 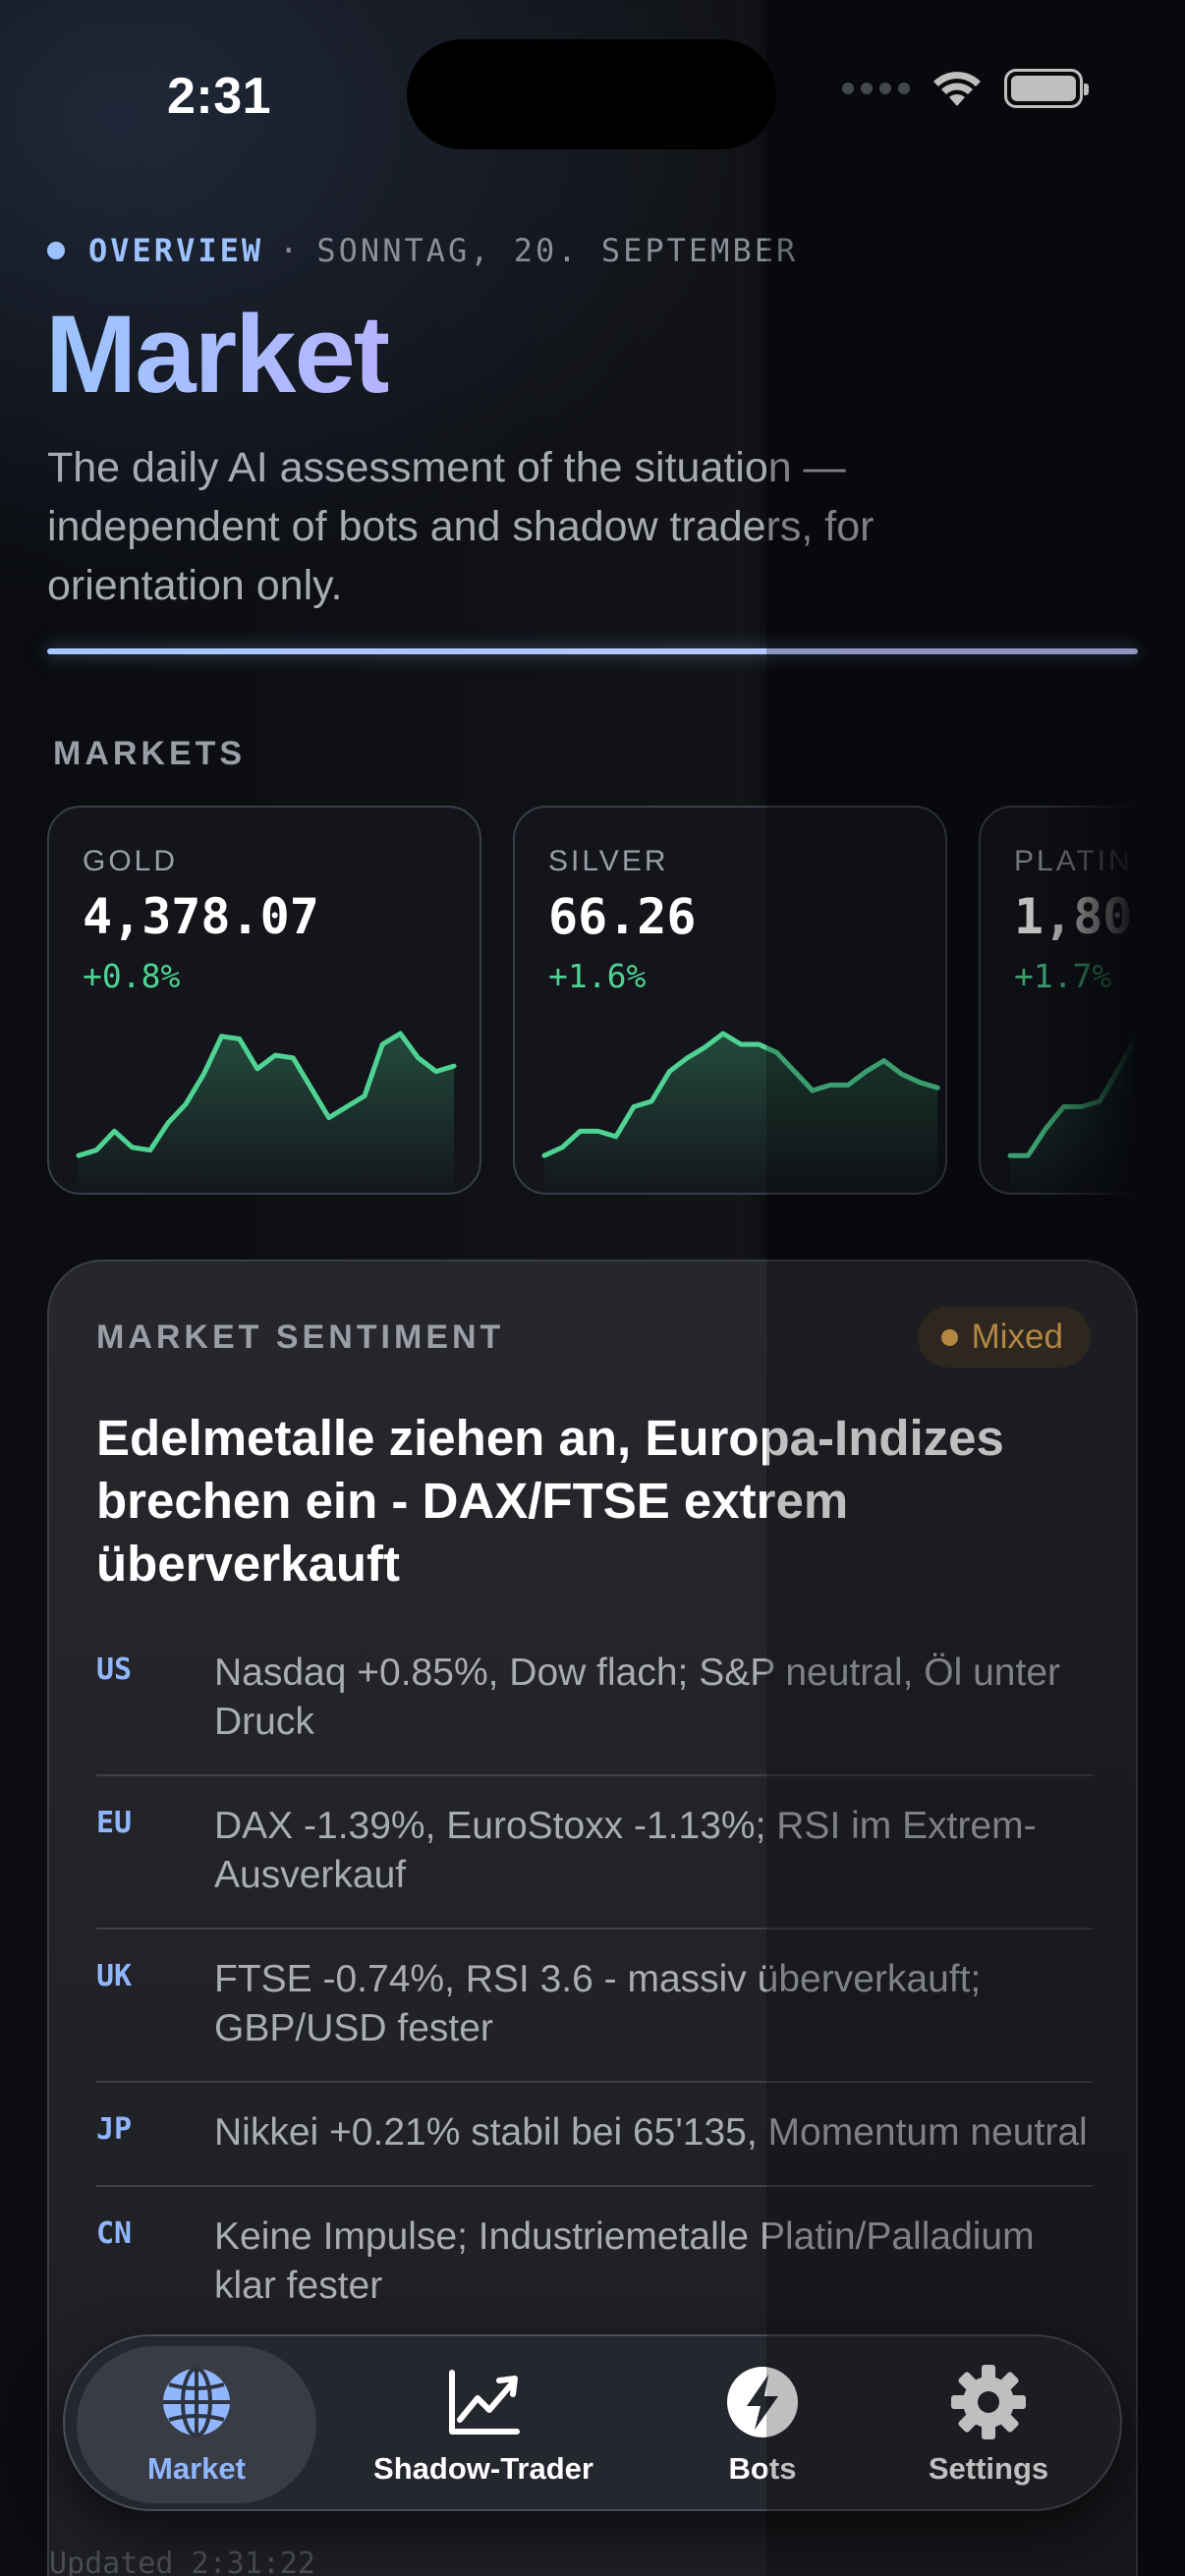 I want to click on region-code: US, so click(x=115, y=1669).